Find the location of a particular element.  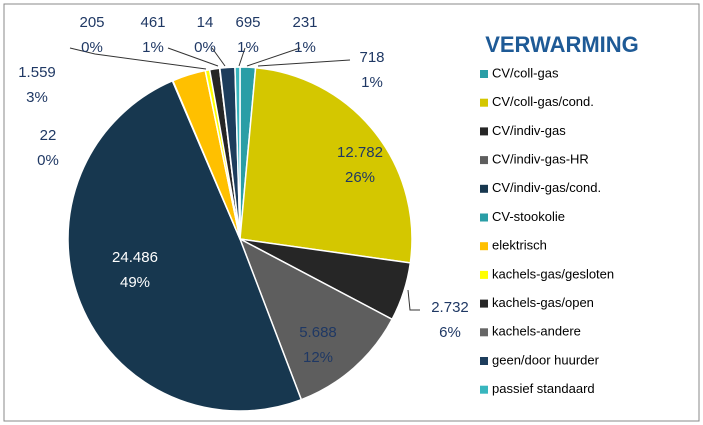

legend-label: passief standaard is located at coordinates (543, 388).